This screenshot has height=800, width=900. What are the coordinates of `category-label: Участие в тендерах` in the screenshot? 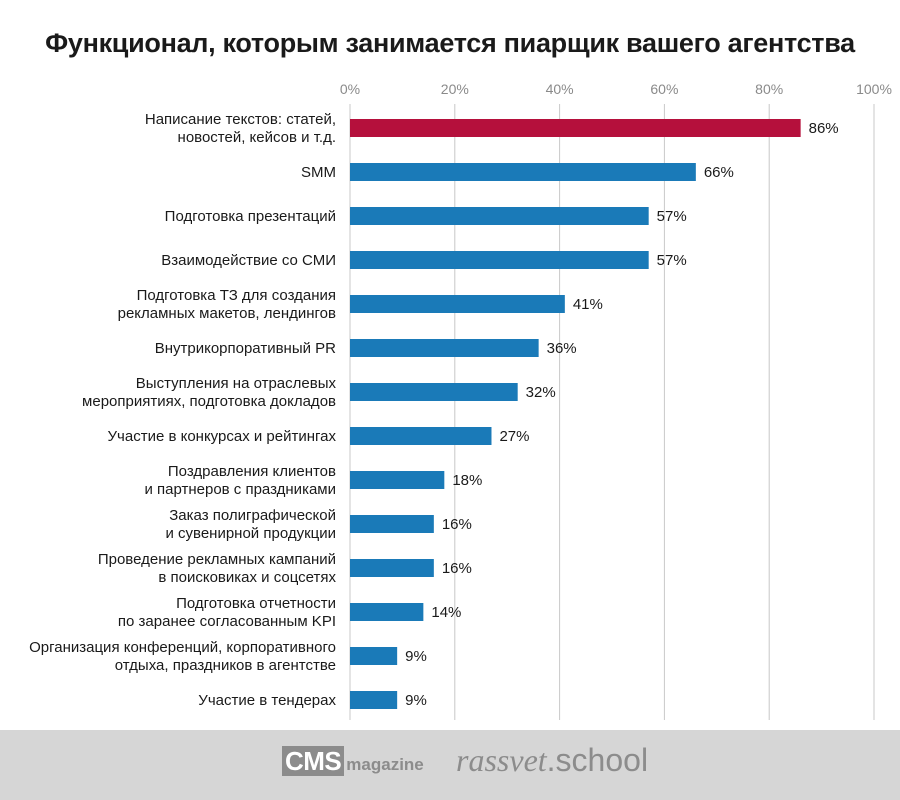 It's located at (267, 700).